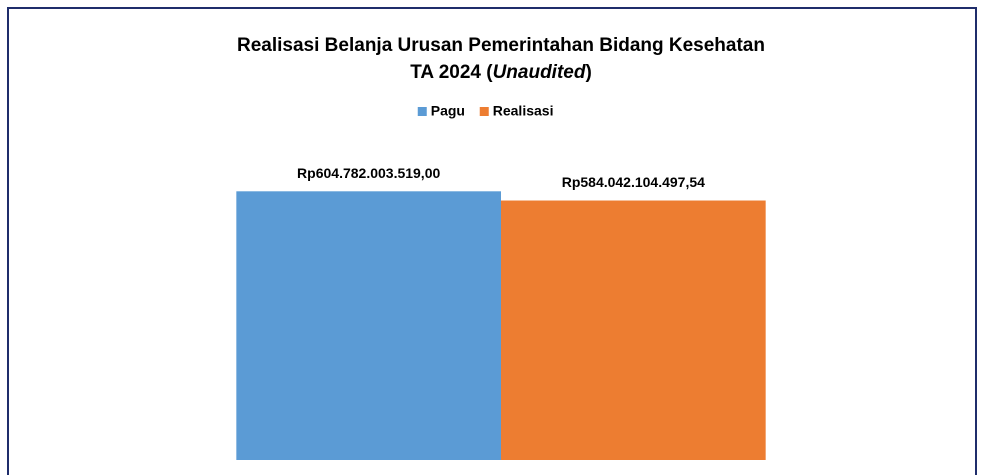 The height and width of the screenshot is (475, 981). What do you see at coordinates (633, 182) in the screenshot?
I see `data-label: Rp584.042.104.497,54` at bounding box center [633, 182].